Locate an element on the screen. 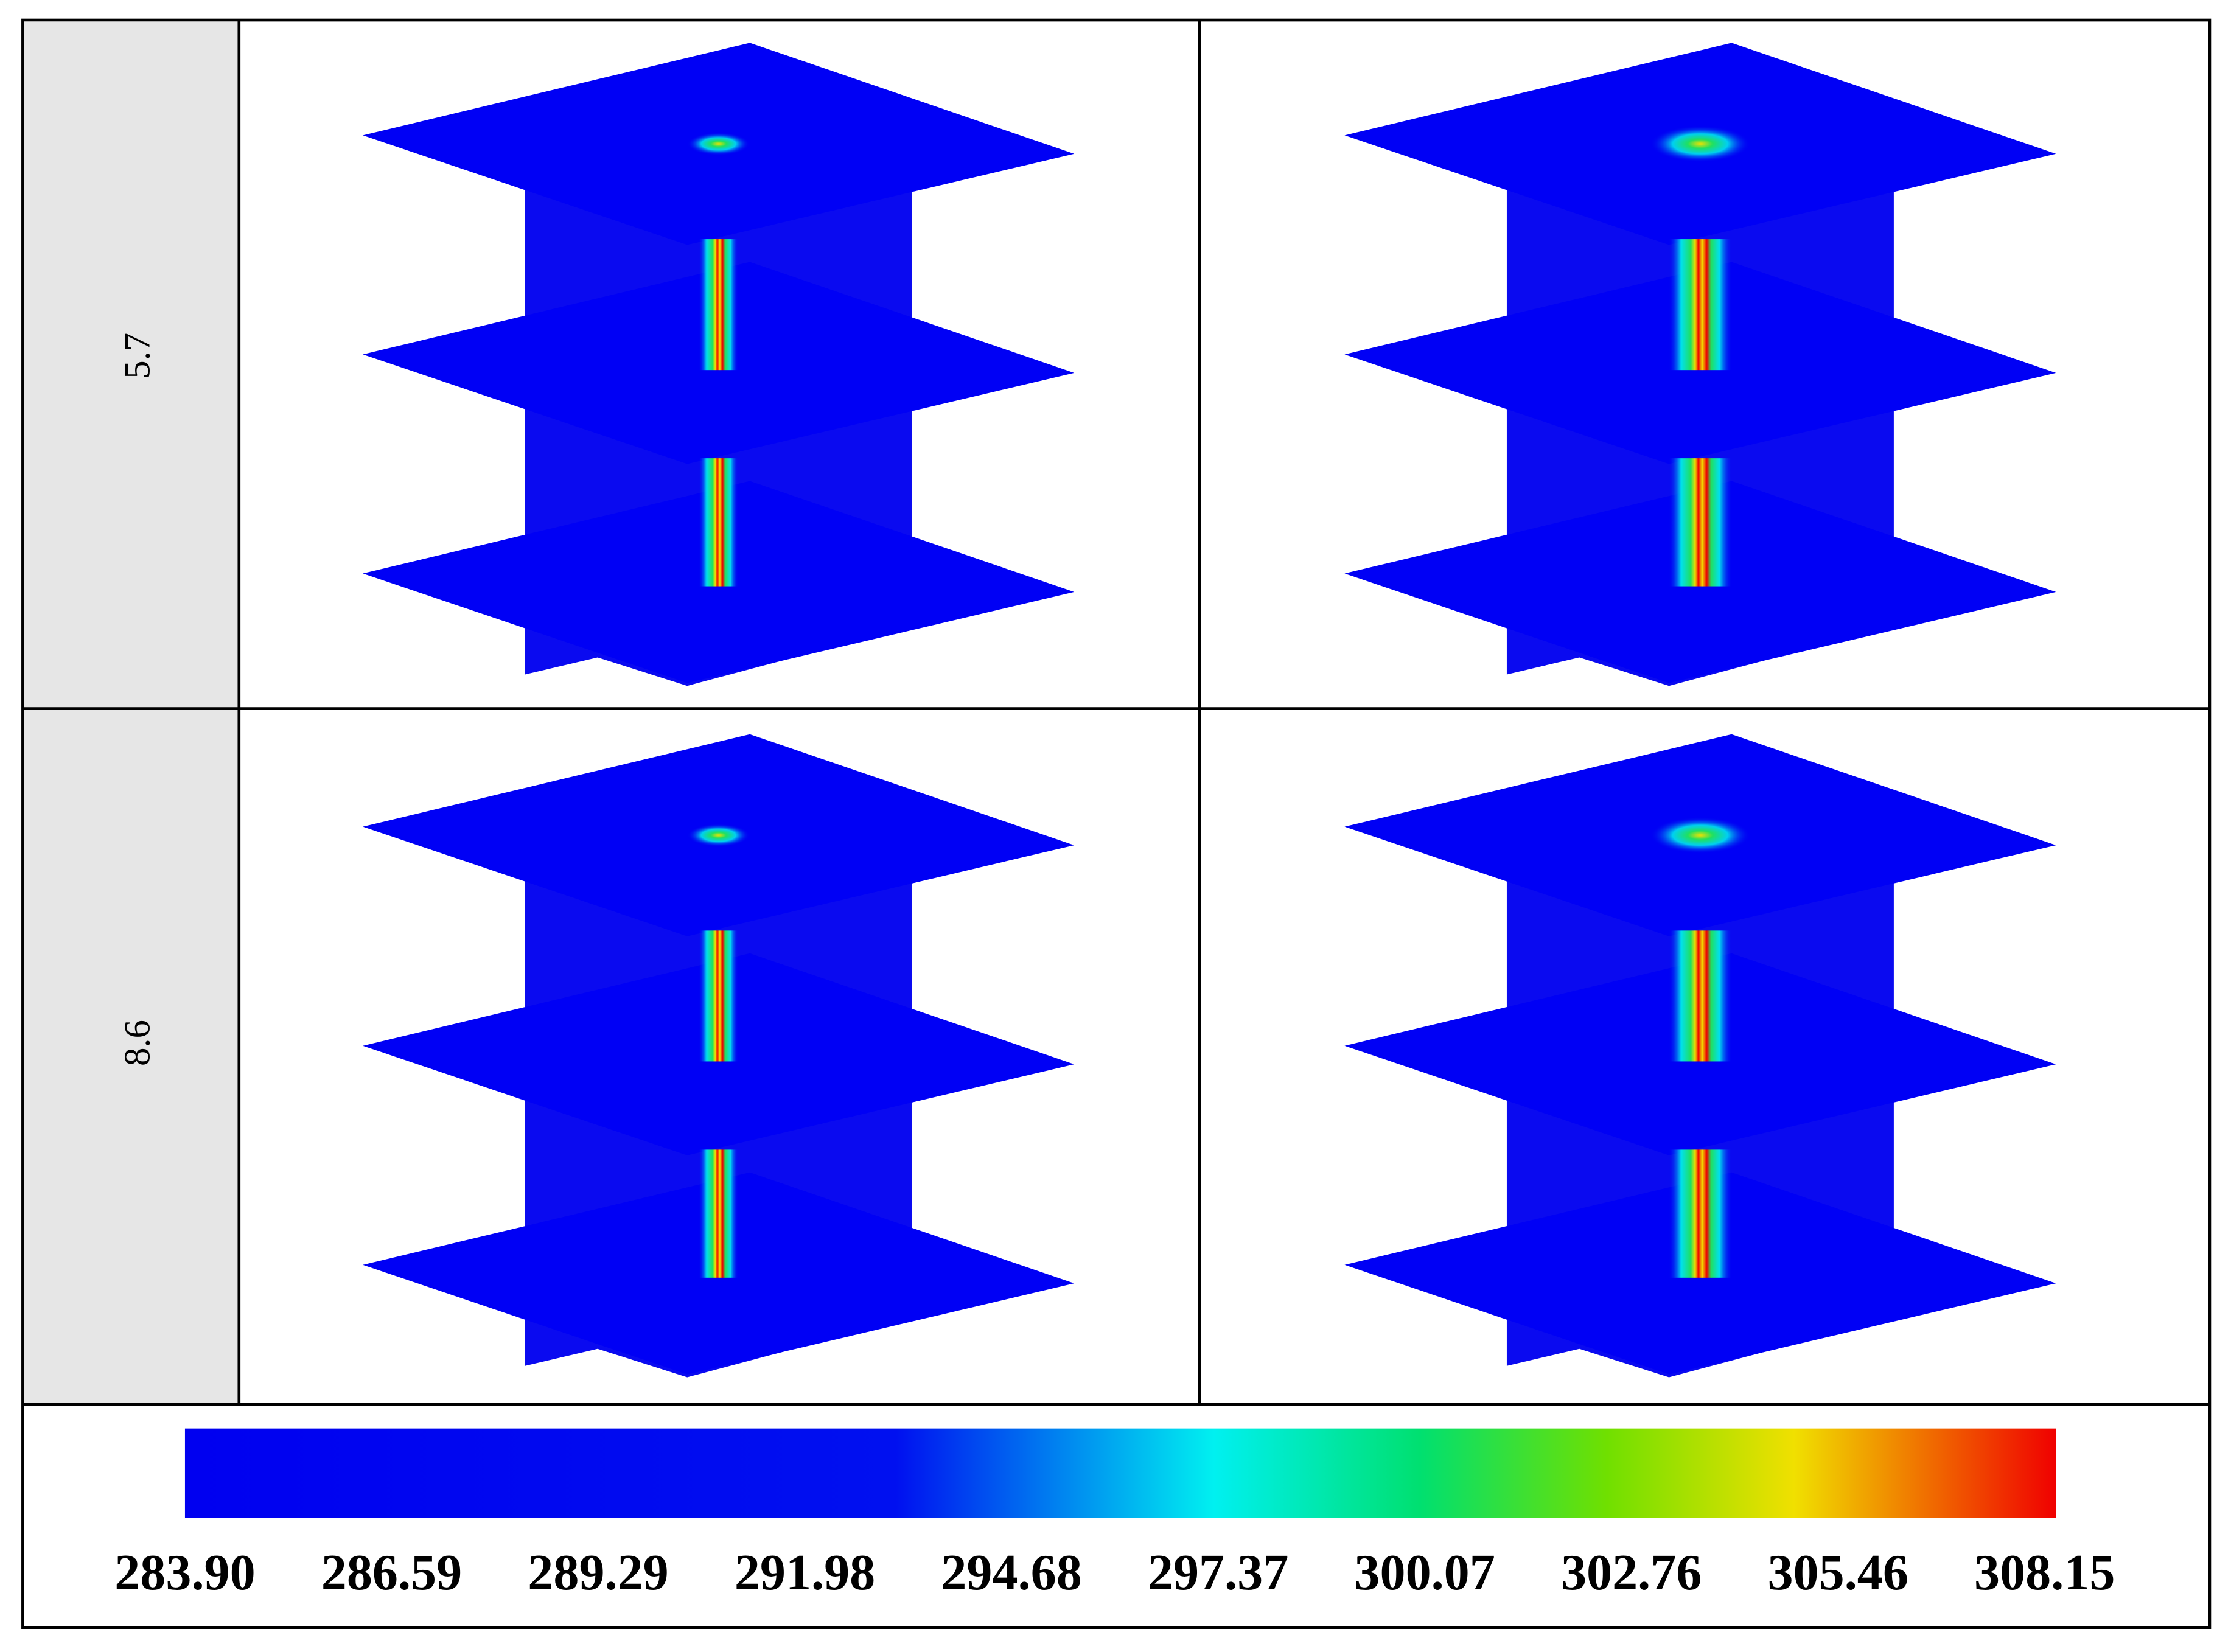  tick-label: 283.90 is located at coordinates (184, 1572).